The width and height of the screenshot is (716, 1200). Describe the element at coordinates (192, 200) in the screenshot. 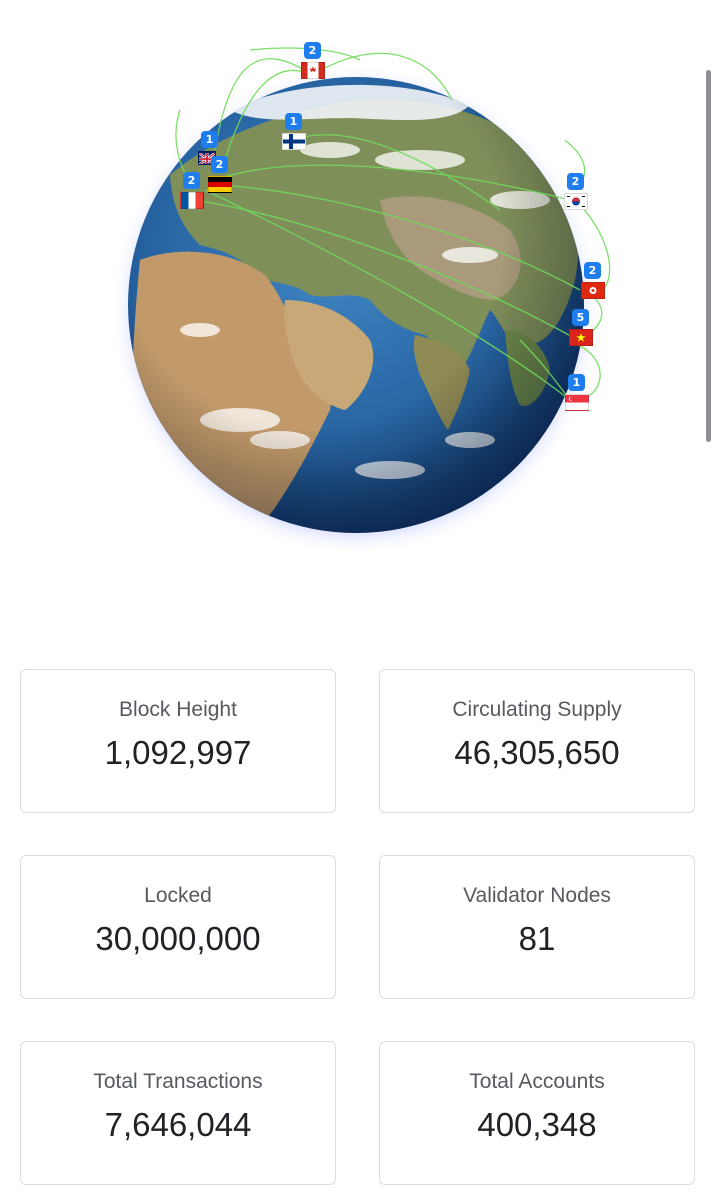

I see `france-flag-icon` at that location.